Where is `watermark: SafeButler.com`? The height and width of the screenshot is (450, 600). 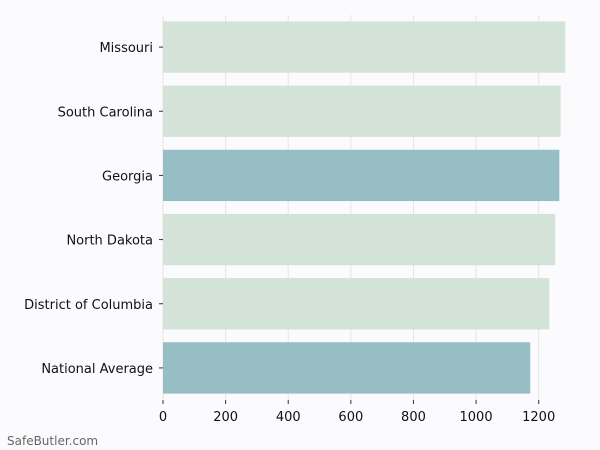 watermark: SafeButler.com is located at coordinates (53, 441).